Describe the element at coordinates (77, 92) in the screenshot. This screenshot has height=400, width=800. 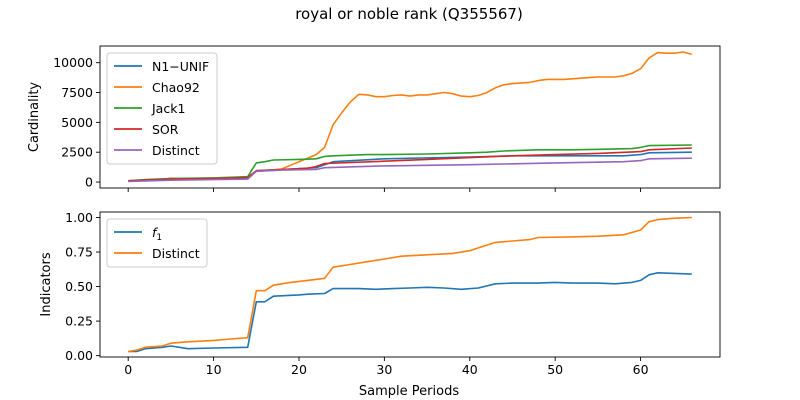
I see `y-tick-label: 7500` at that location.